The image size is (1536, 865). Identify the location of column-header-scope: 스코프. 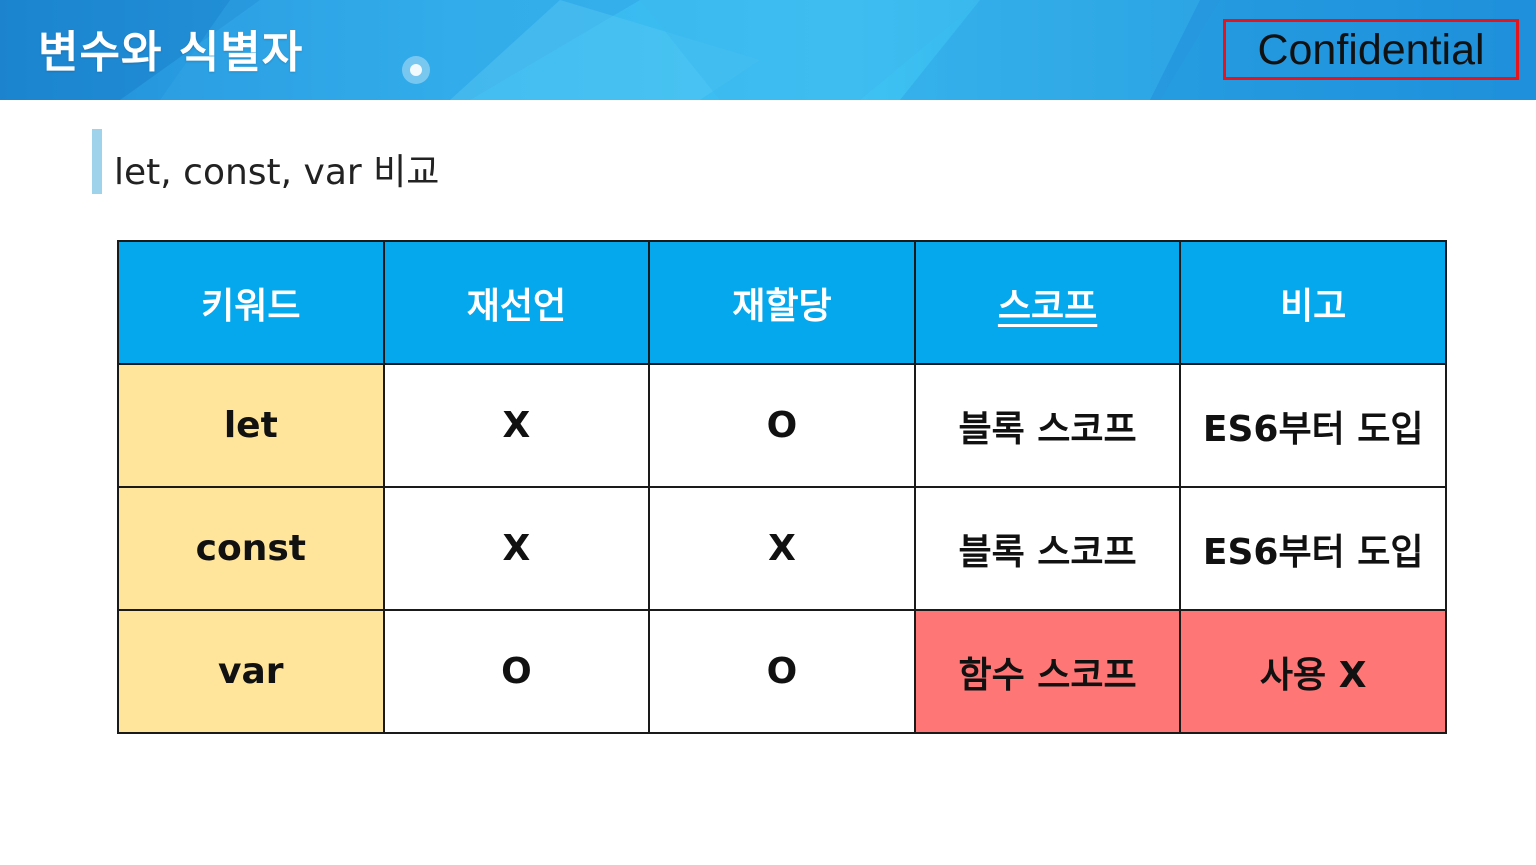
(1047, 302).